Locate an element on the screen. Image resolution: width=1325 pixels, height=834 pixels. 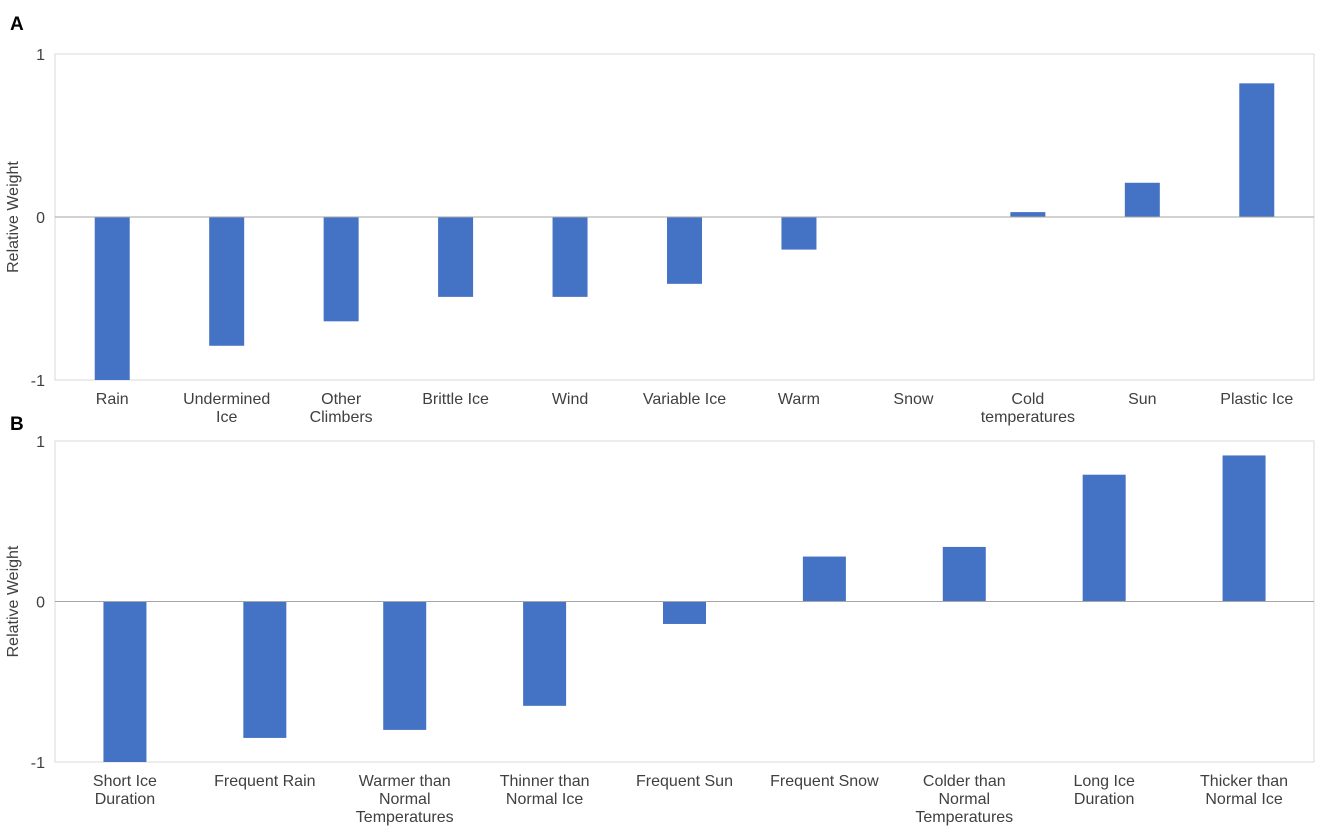
x-category-label: Warmer than Normal Temperatures is located at coordinates (405, 799).